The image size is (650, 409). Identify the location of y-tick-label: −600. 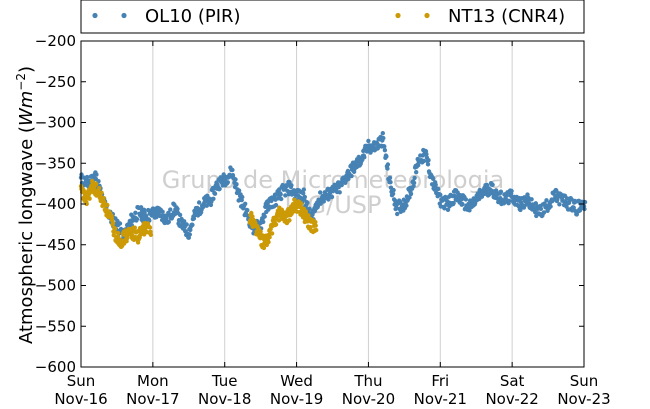
(55, 367).